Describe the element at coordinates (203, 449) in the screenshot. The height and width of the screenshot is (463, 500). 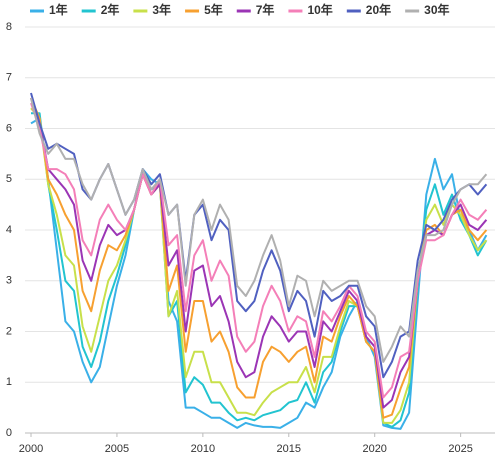
I see `x-tick-label: 2010` at that location.